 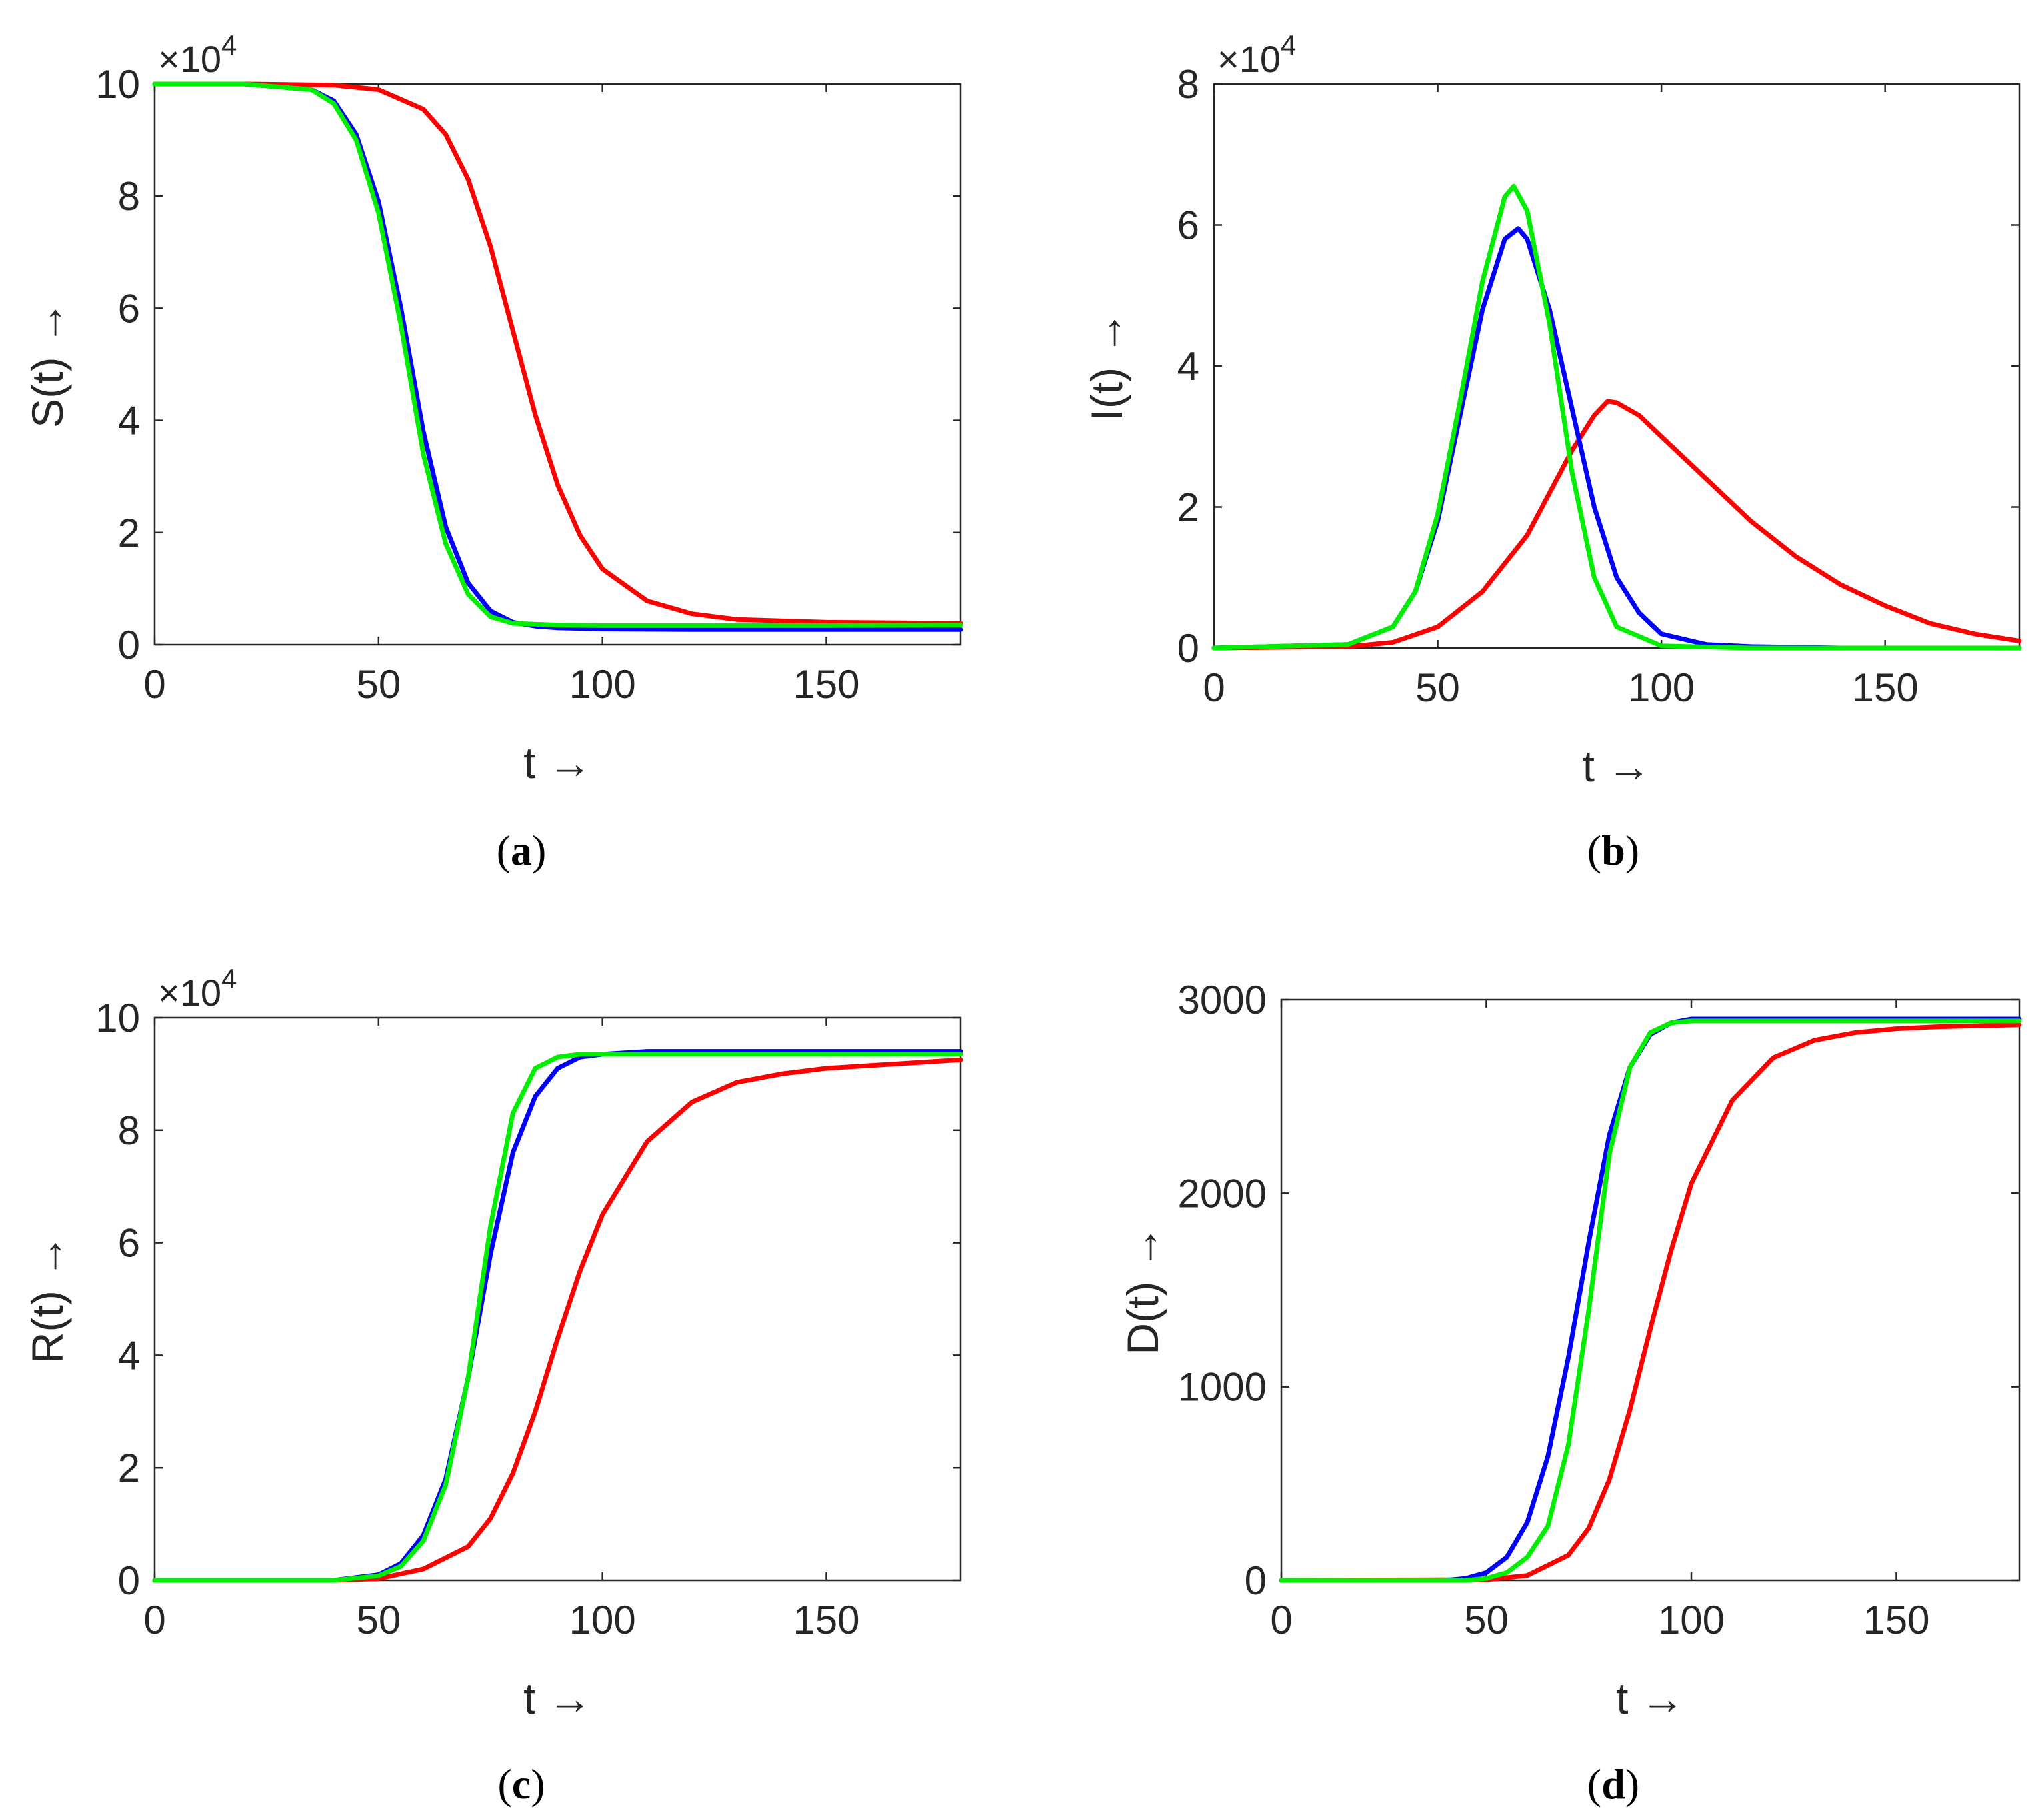 I want to click on panel-caption: (d), so click(x=1613, y=1784).